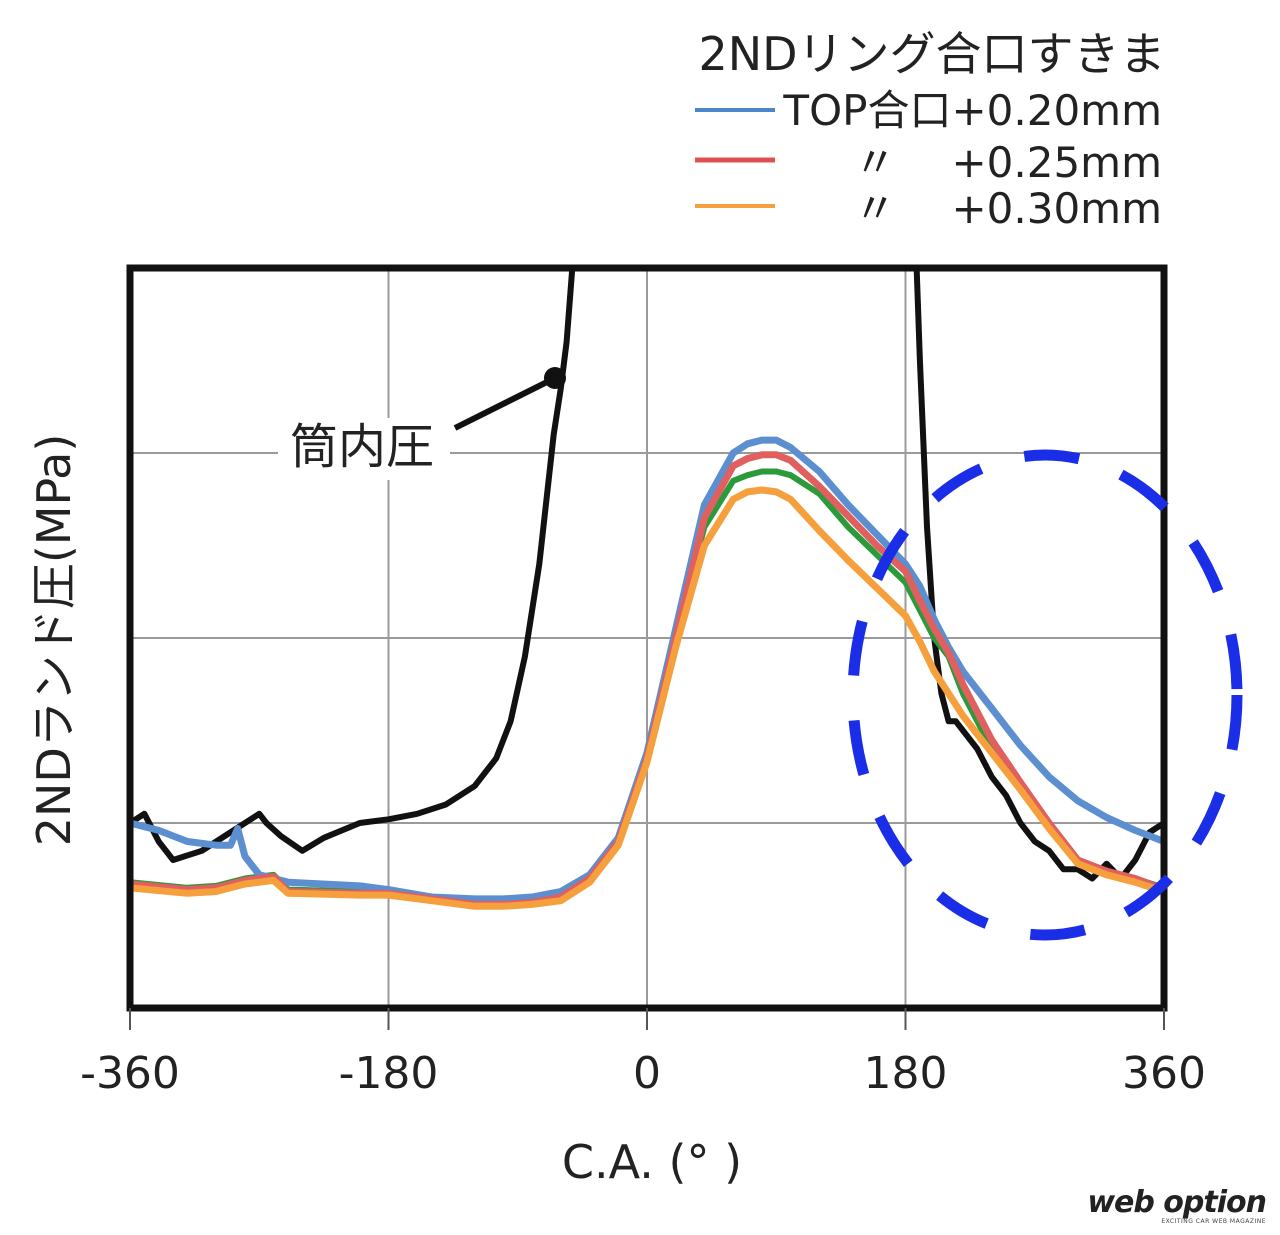  Describe the element at coordinates (1008, 208) in the screenshot. I see `legend-label-top-030: 〃 +0.30mm` at that location.